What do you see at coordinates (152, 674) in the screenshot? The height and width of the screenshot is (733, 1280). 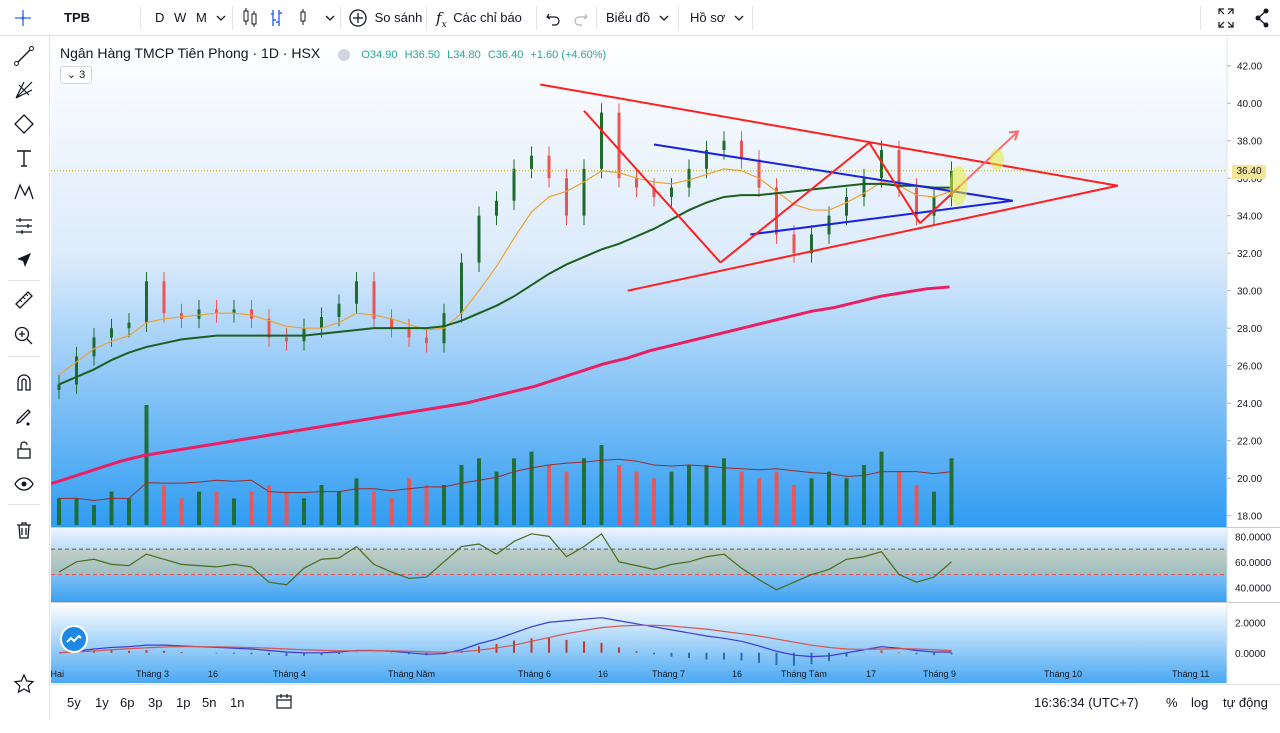 I see `x-tick-label: Tháng 3` at bounding box center [152, 674].